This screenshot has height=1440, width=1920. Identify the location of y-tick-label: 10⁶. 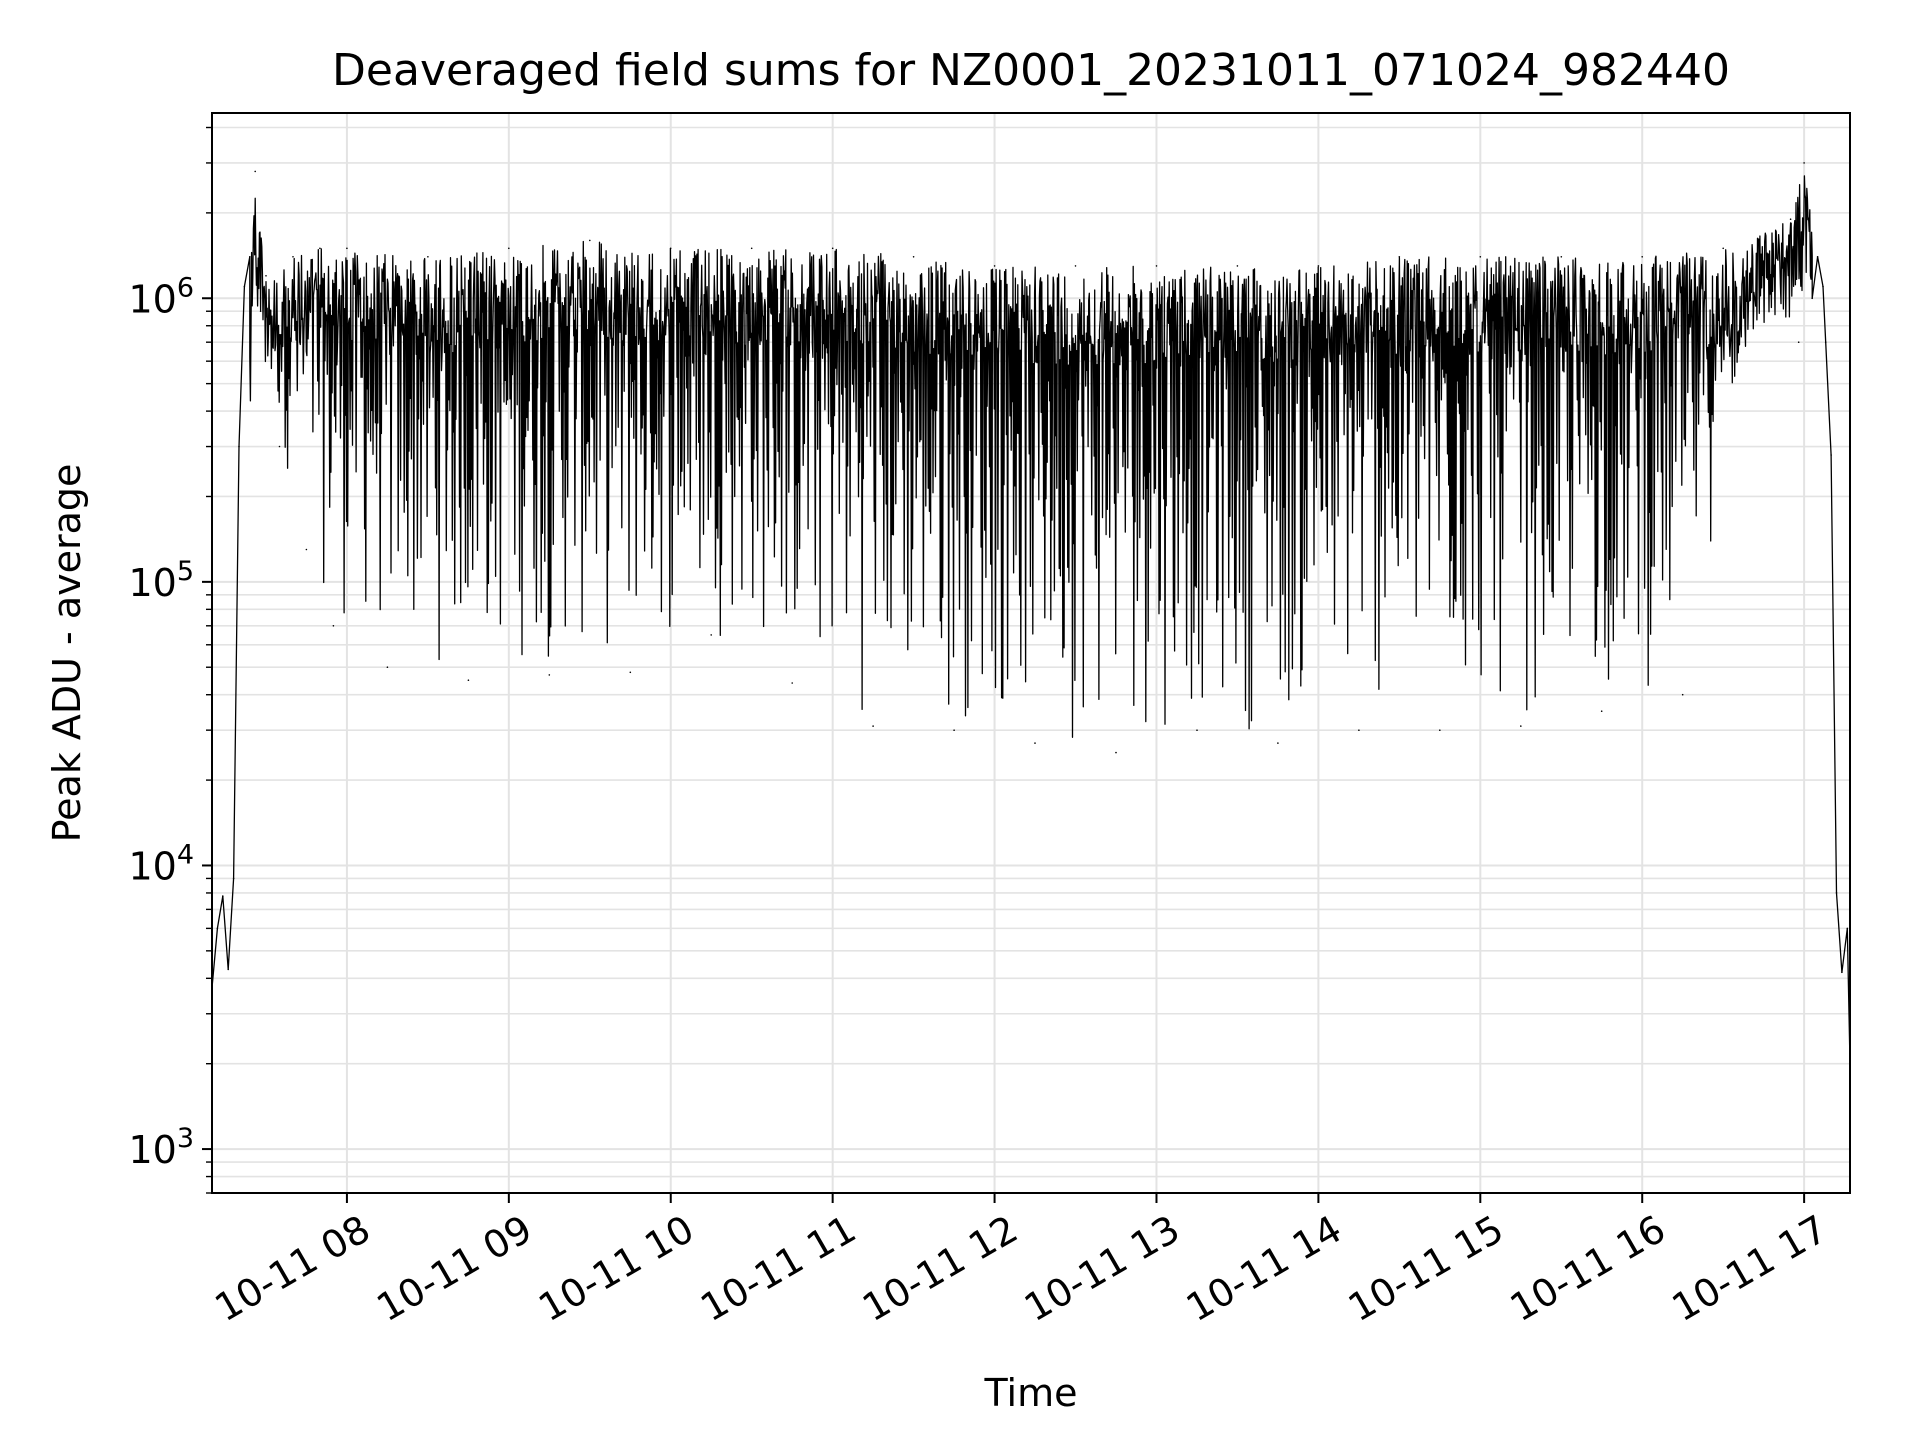
(161, 296).